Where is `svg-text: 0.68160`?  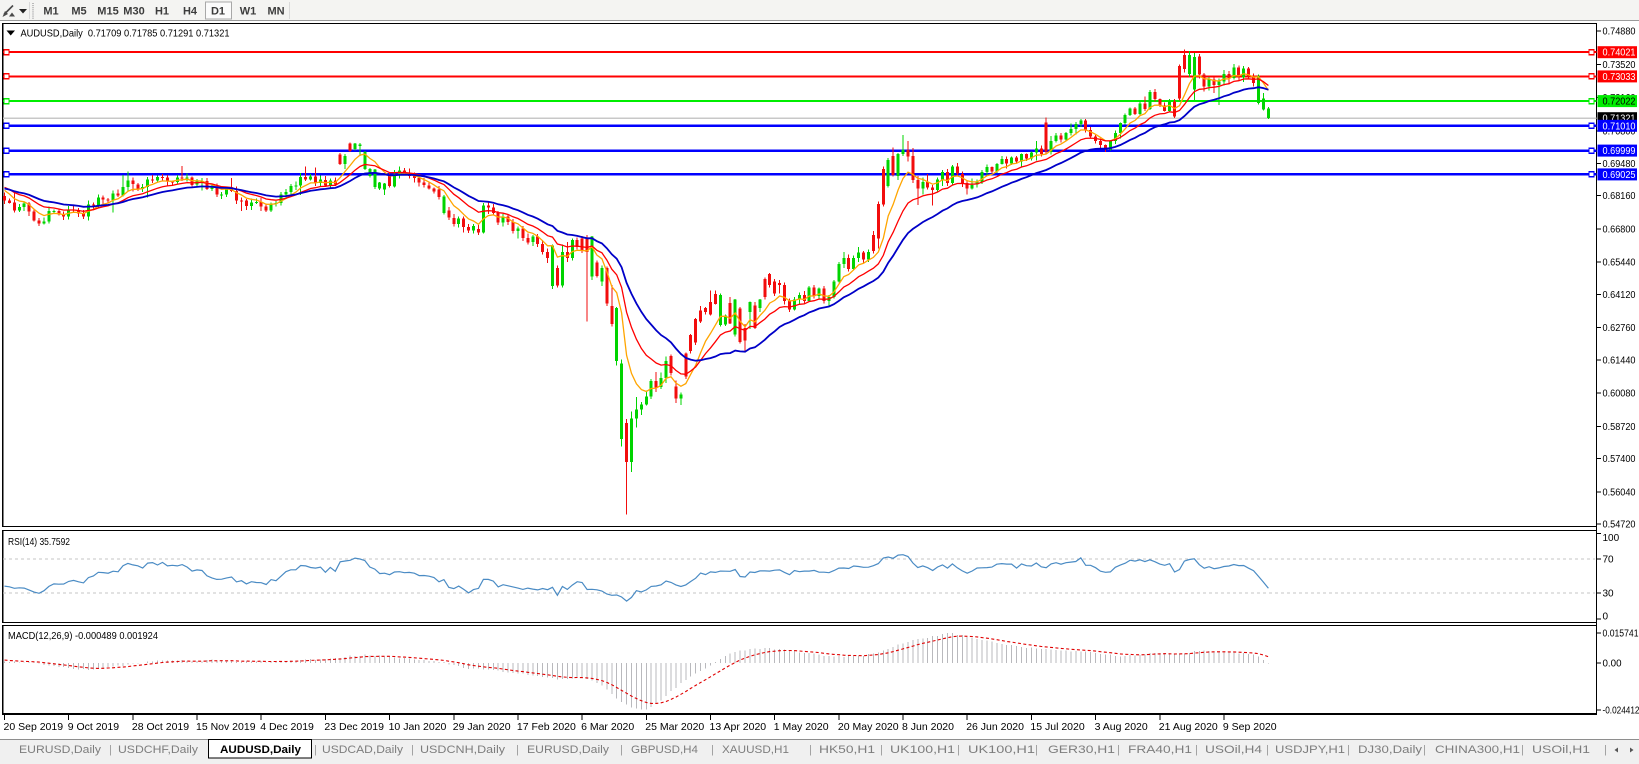 svg-text: 0.68160 is located at coordinates (1619, 196).